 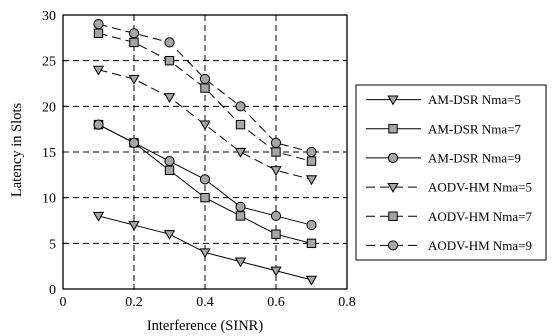 What do you see at coordinates (49, 62) in the screenshot?
I see `y-tick-label: 25` at bounding box center [49, 62].